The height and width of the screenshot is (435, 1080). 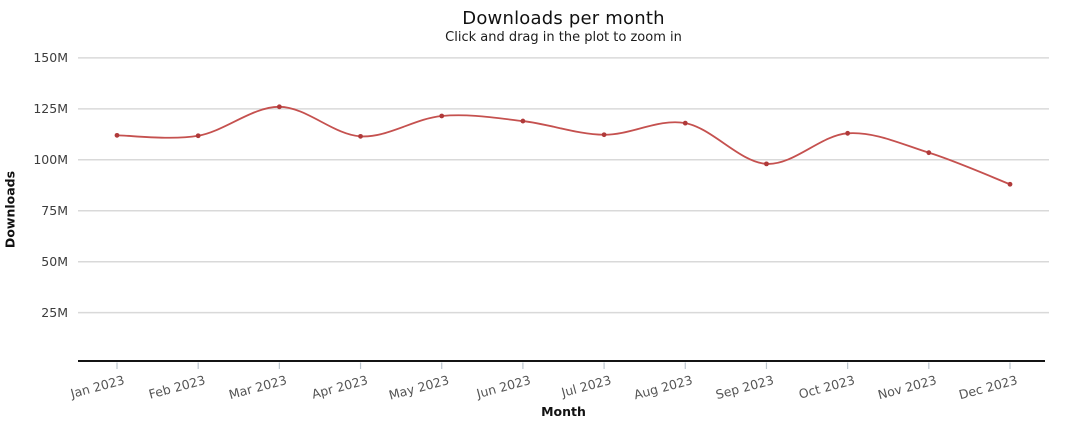 I want to click on chart-title: Downloads per month, so click(x=563, y=18).